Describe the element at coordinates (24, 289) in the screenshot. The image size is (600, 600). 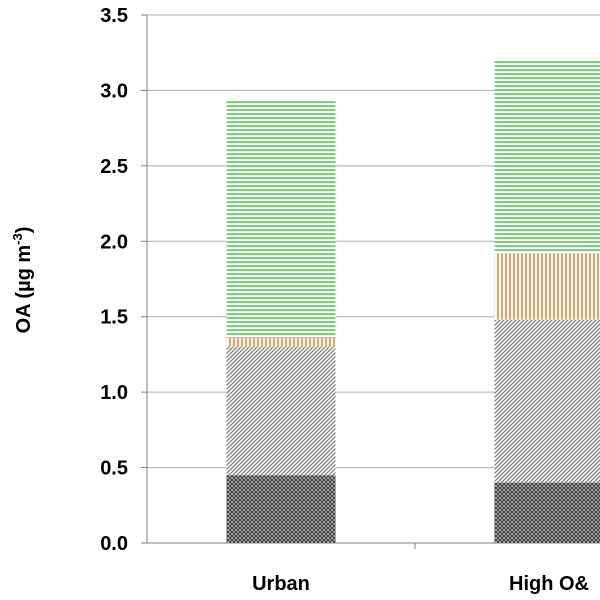
I see `y-label-text: OA (µg m` at that location.